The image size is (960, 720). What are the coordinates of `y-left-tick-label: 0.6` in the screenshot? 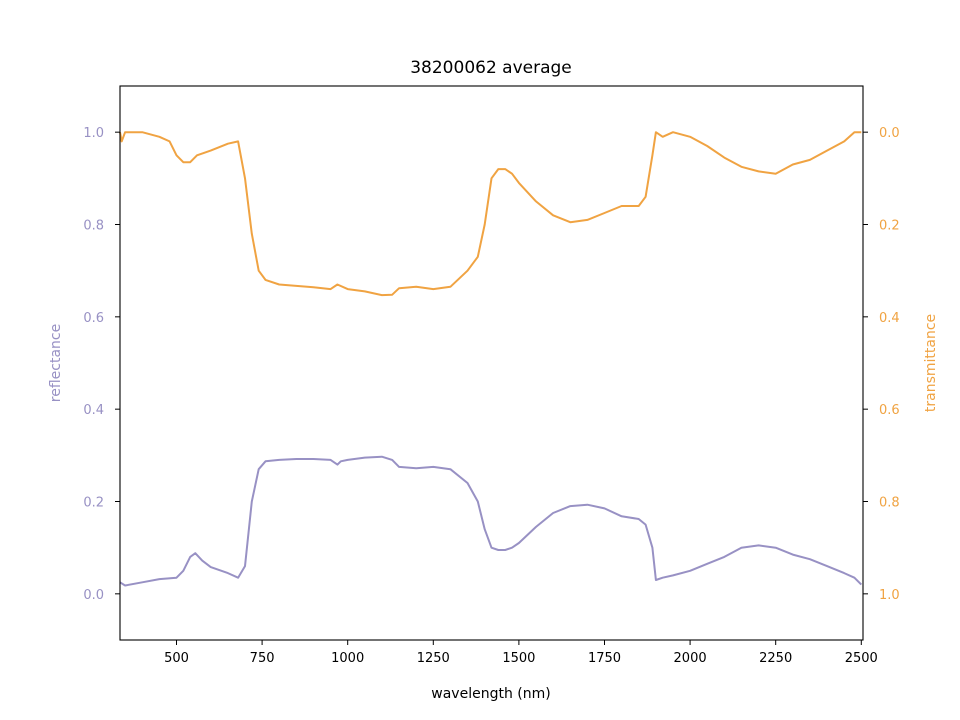 It's located at (93, 318).